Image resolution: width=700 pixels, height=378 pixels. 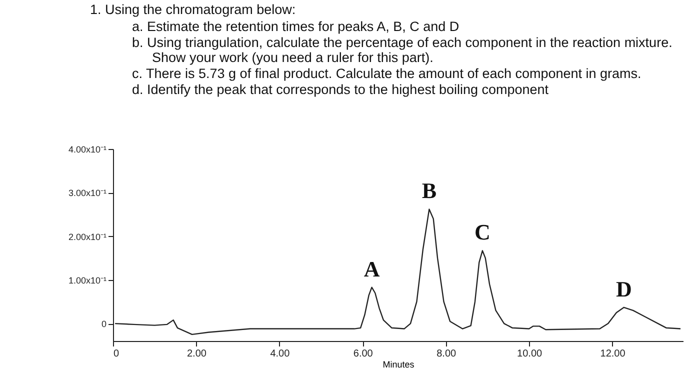 What do you see at coordinates (530, 354) in the screenshot?
I see `x-tick-label: 10.00` at bounding box center [530, 354].